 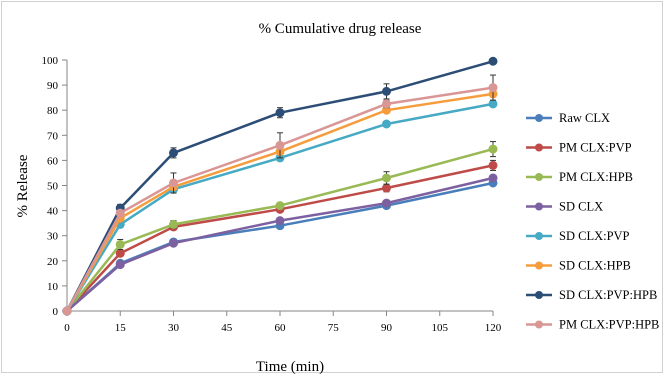 I want to click on x-tick-label: 120, so click(x=493, y=328).